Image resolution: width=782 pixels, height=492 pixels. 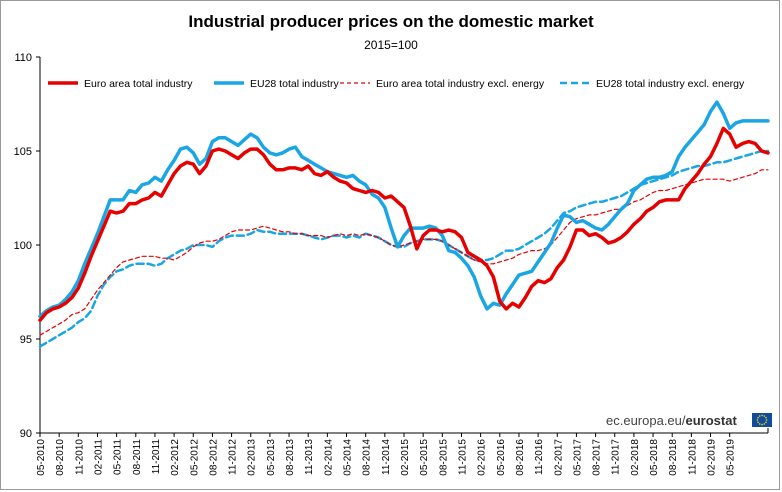 What do you see at coordinates (60, 457) in the screenshot?
I see `x-tick-label: 08-2010` at bounding box center [60, 457].